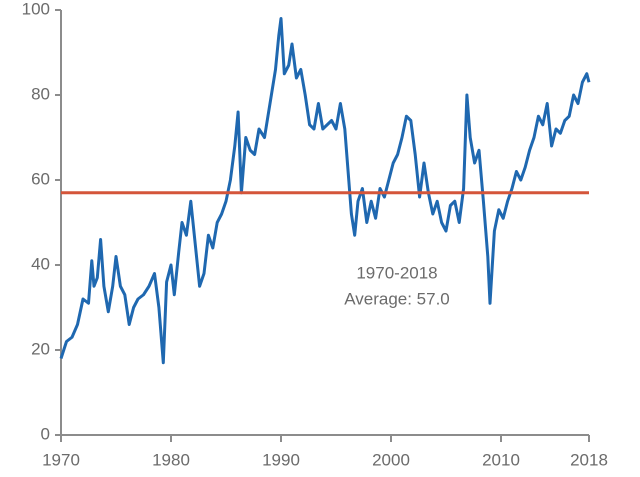  What do you see at coordinates (396, 272) in the screenshot?
I see `annotation: 1970-2018` at bounding box center [396, 272].